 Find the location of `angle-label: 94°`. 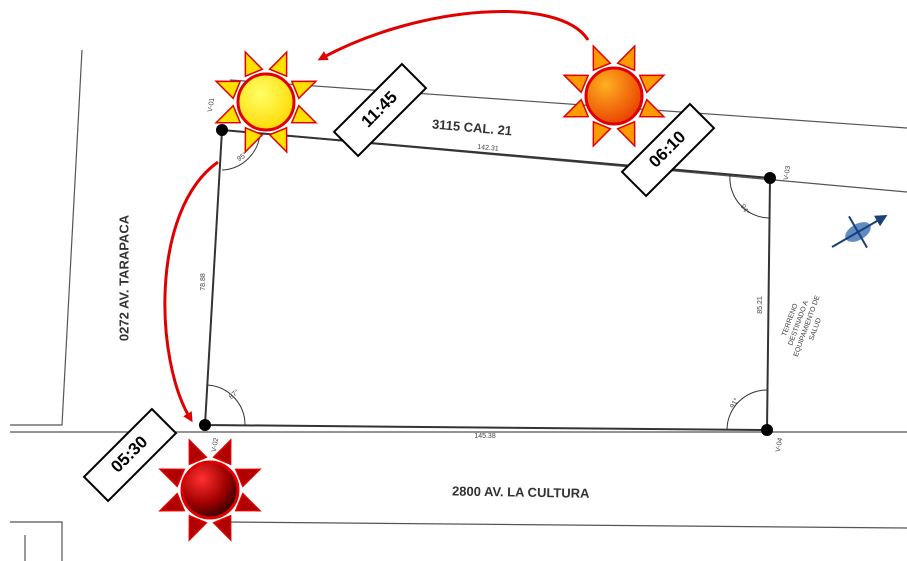

angle-label: 94° is located at coordinates (745, 209).